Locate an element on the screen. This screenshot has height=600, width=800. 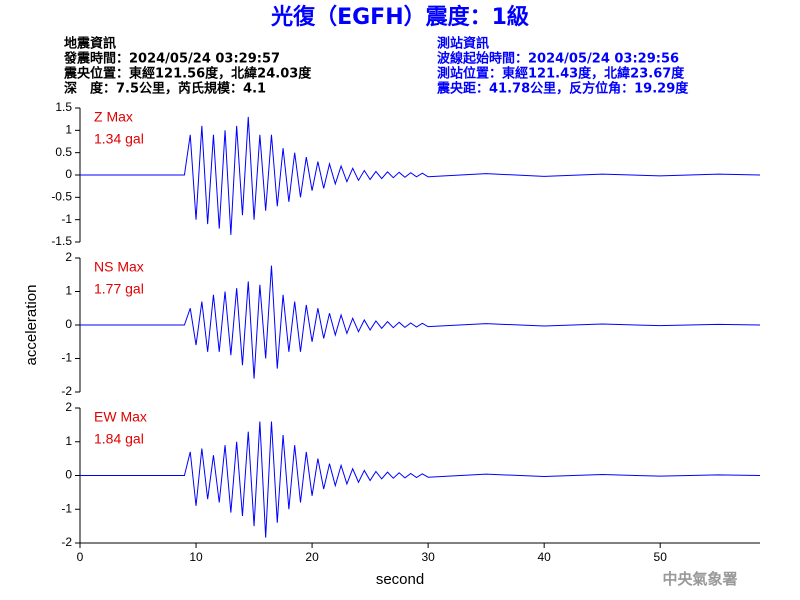
info-right: 波線起始時間：2024/05/24 03:29:56 is located at coordinates (558, 59).